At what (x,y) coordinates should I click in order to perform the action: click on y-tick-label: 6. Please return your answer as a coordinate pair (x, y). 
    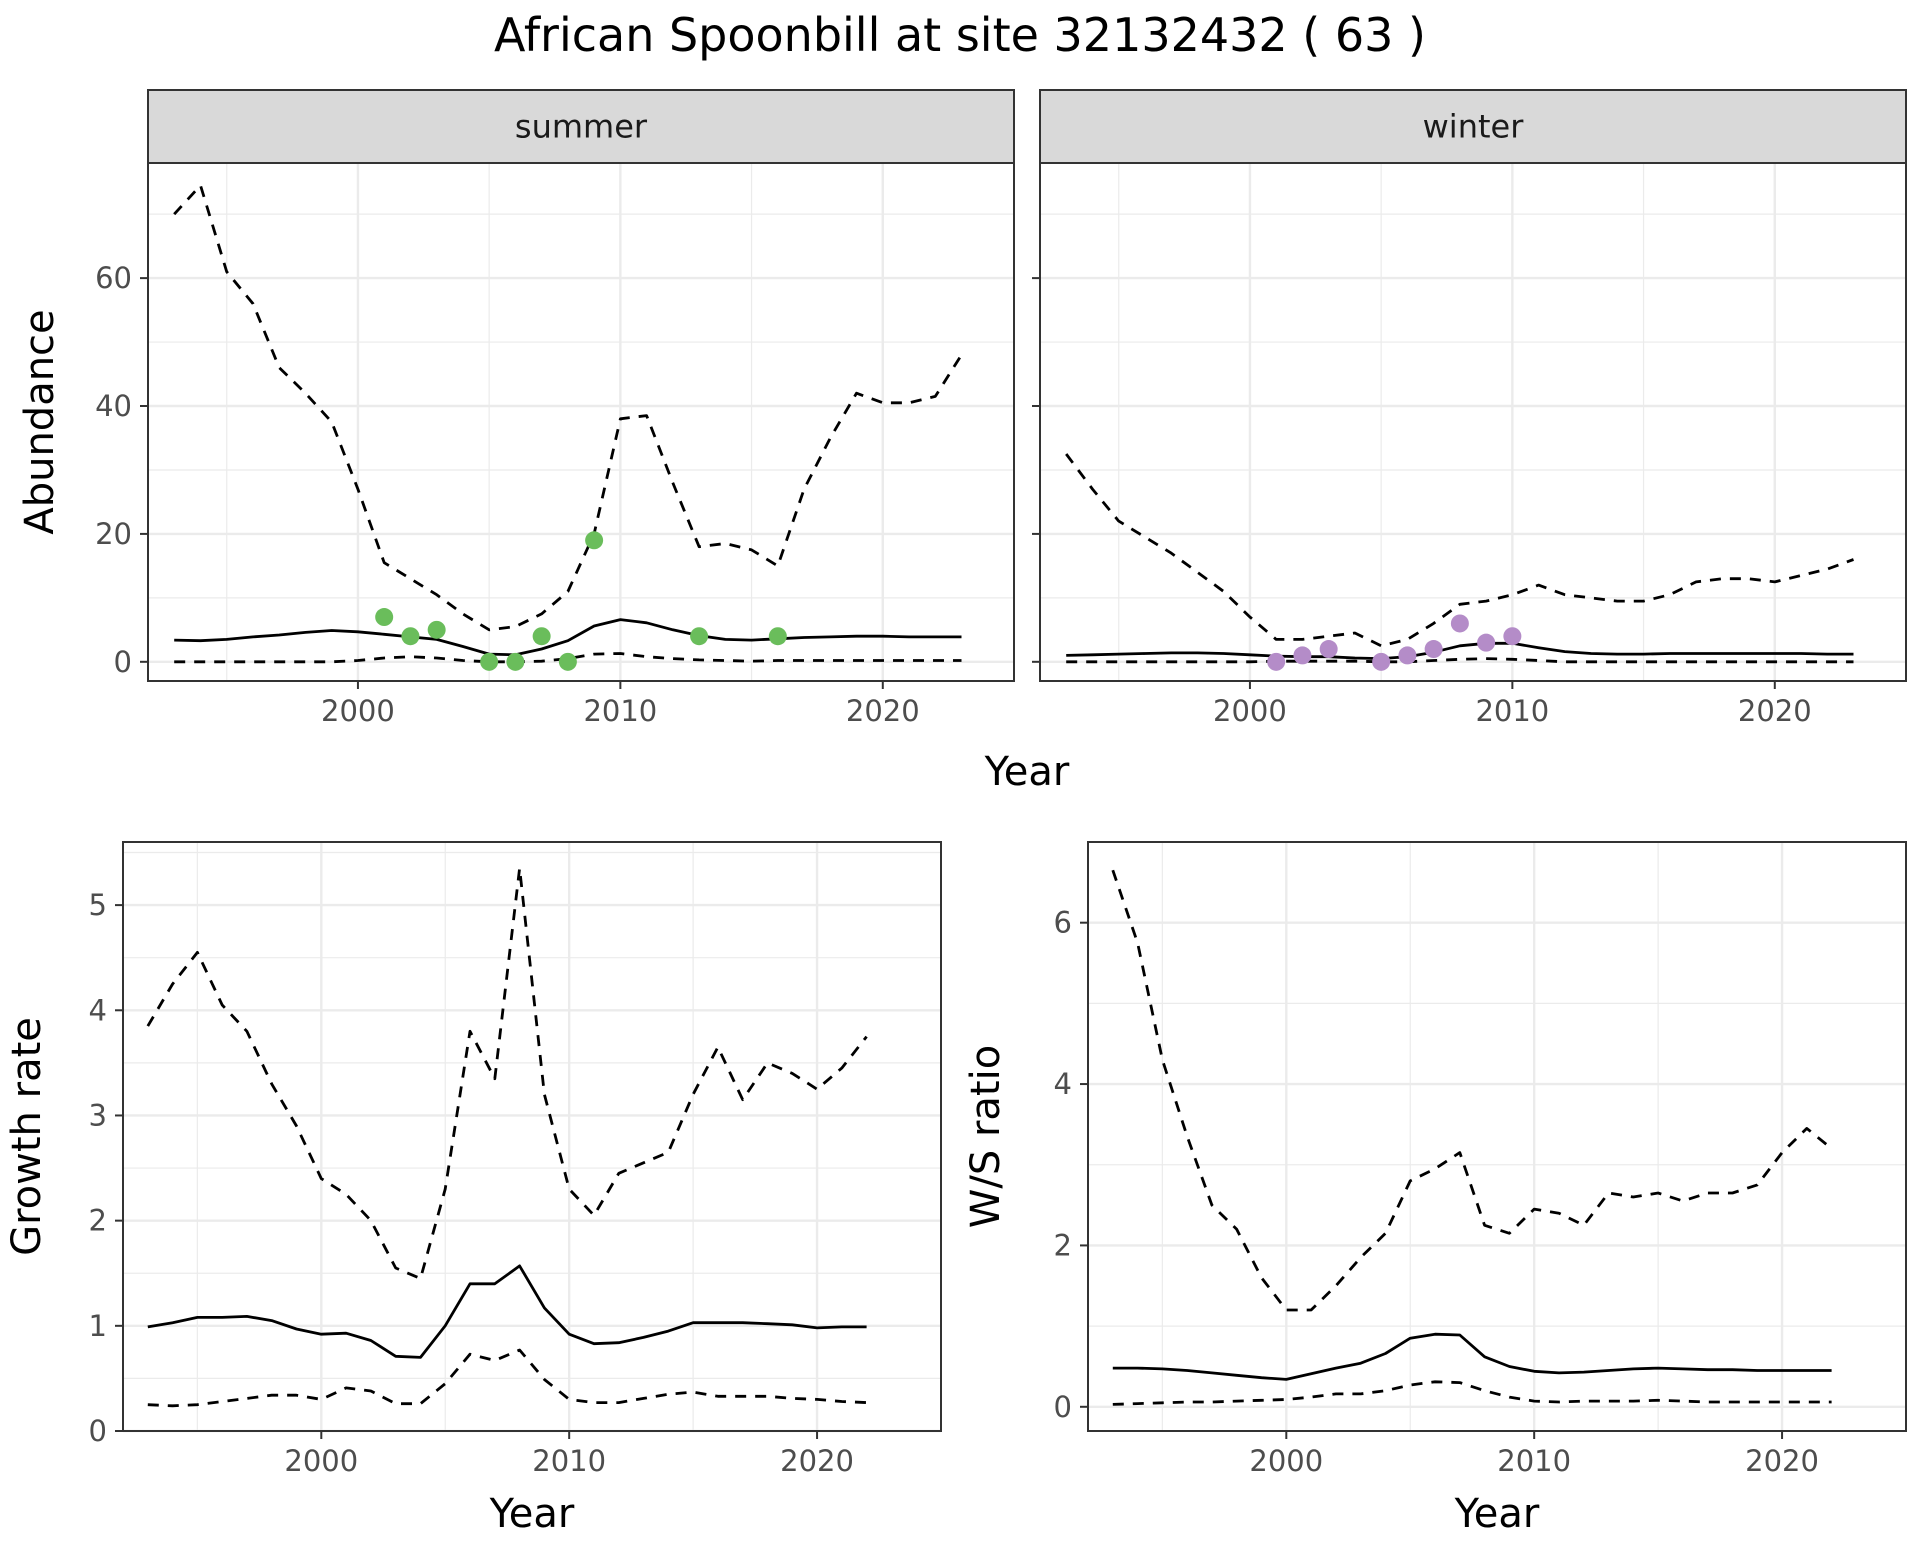
    Looking at the image, I should click on (1063, 923).